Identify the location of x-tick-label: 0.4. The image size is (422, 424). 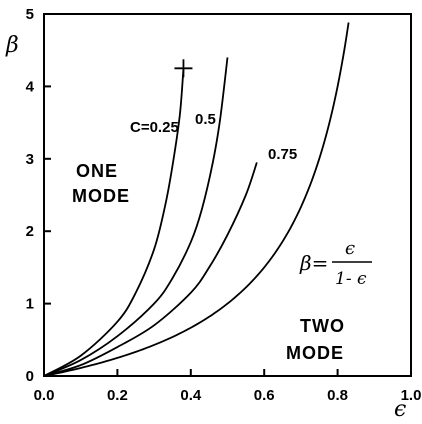
(191, 395).